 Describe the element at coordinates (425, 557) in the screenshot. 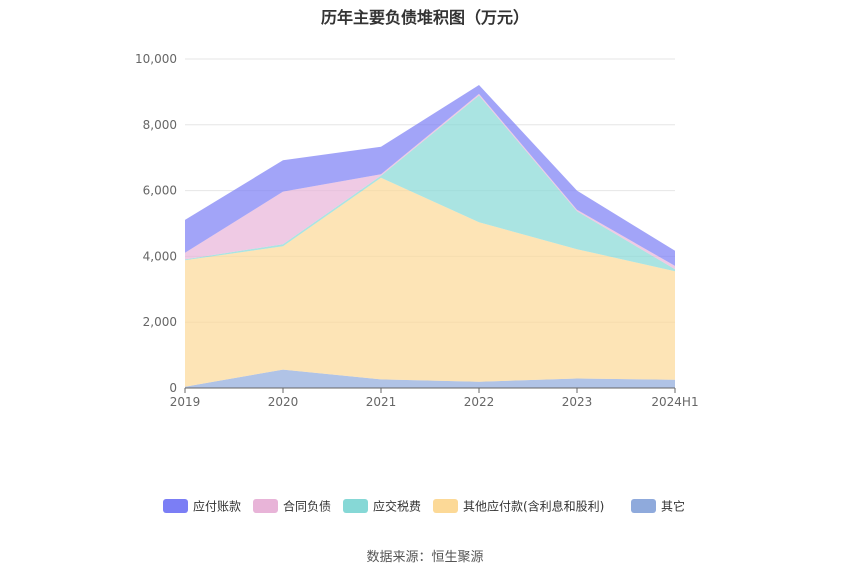

I see `data-source: 数据来源：恒生聚源` at that location.